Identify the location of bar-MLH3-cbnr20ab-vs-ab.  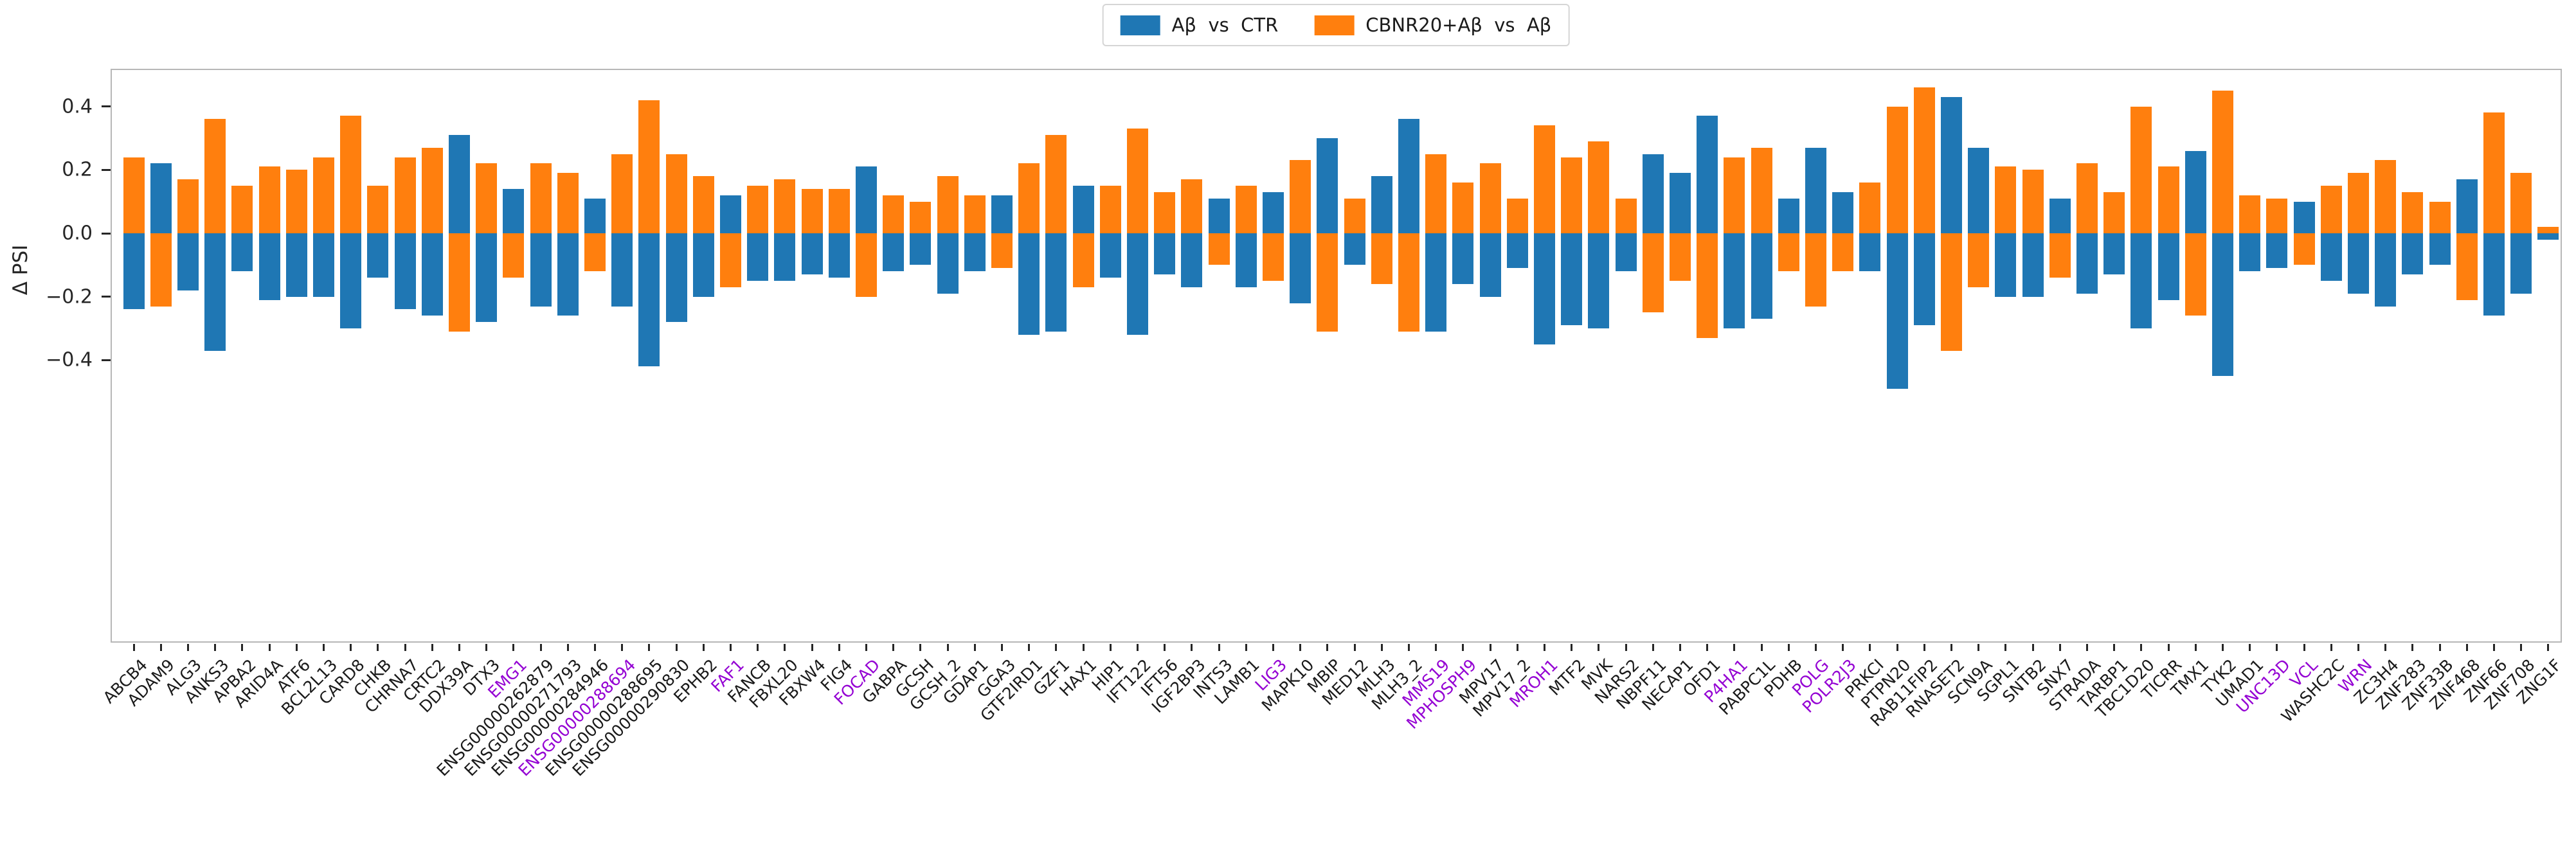
(1381, 258).